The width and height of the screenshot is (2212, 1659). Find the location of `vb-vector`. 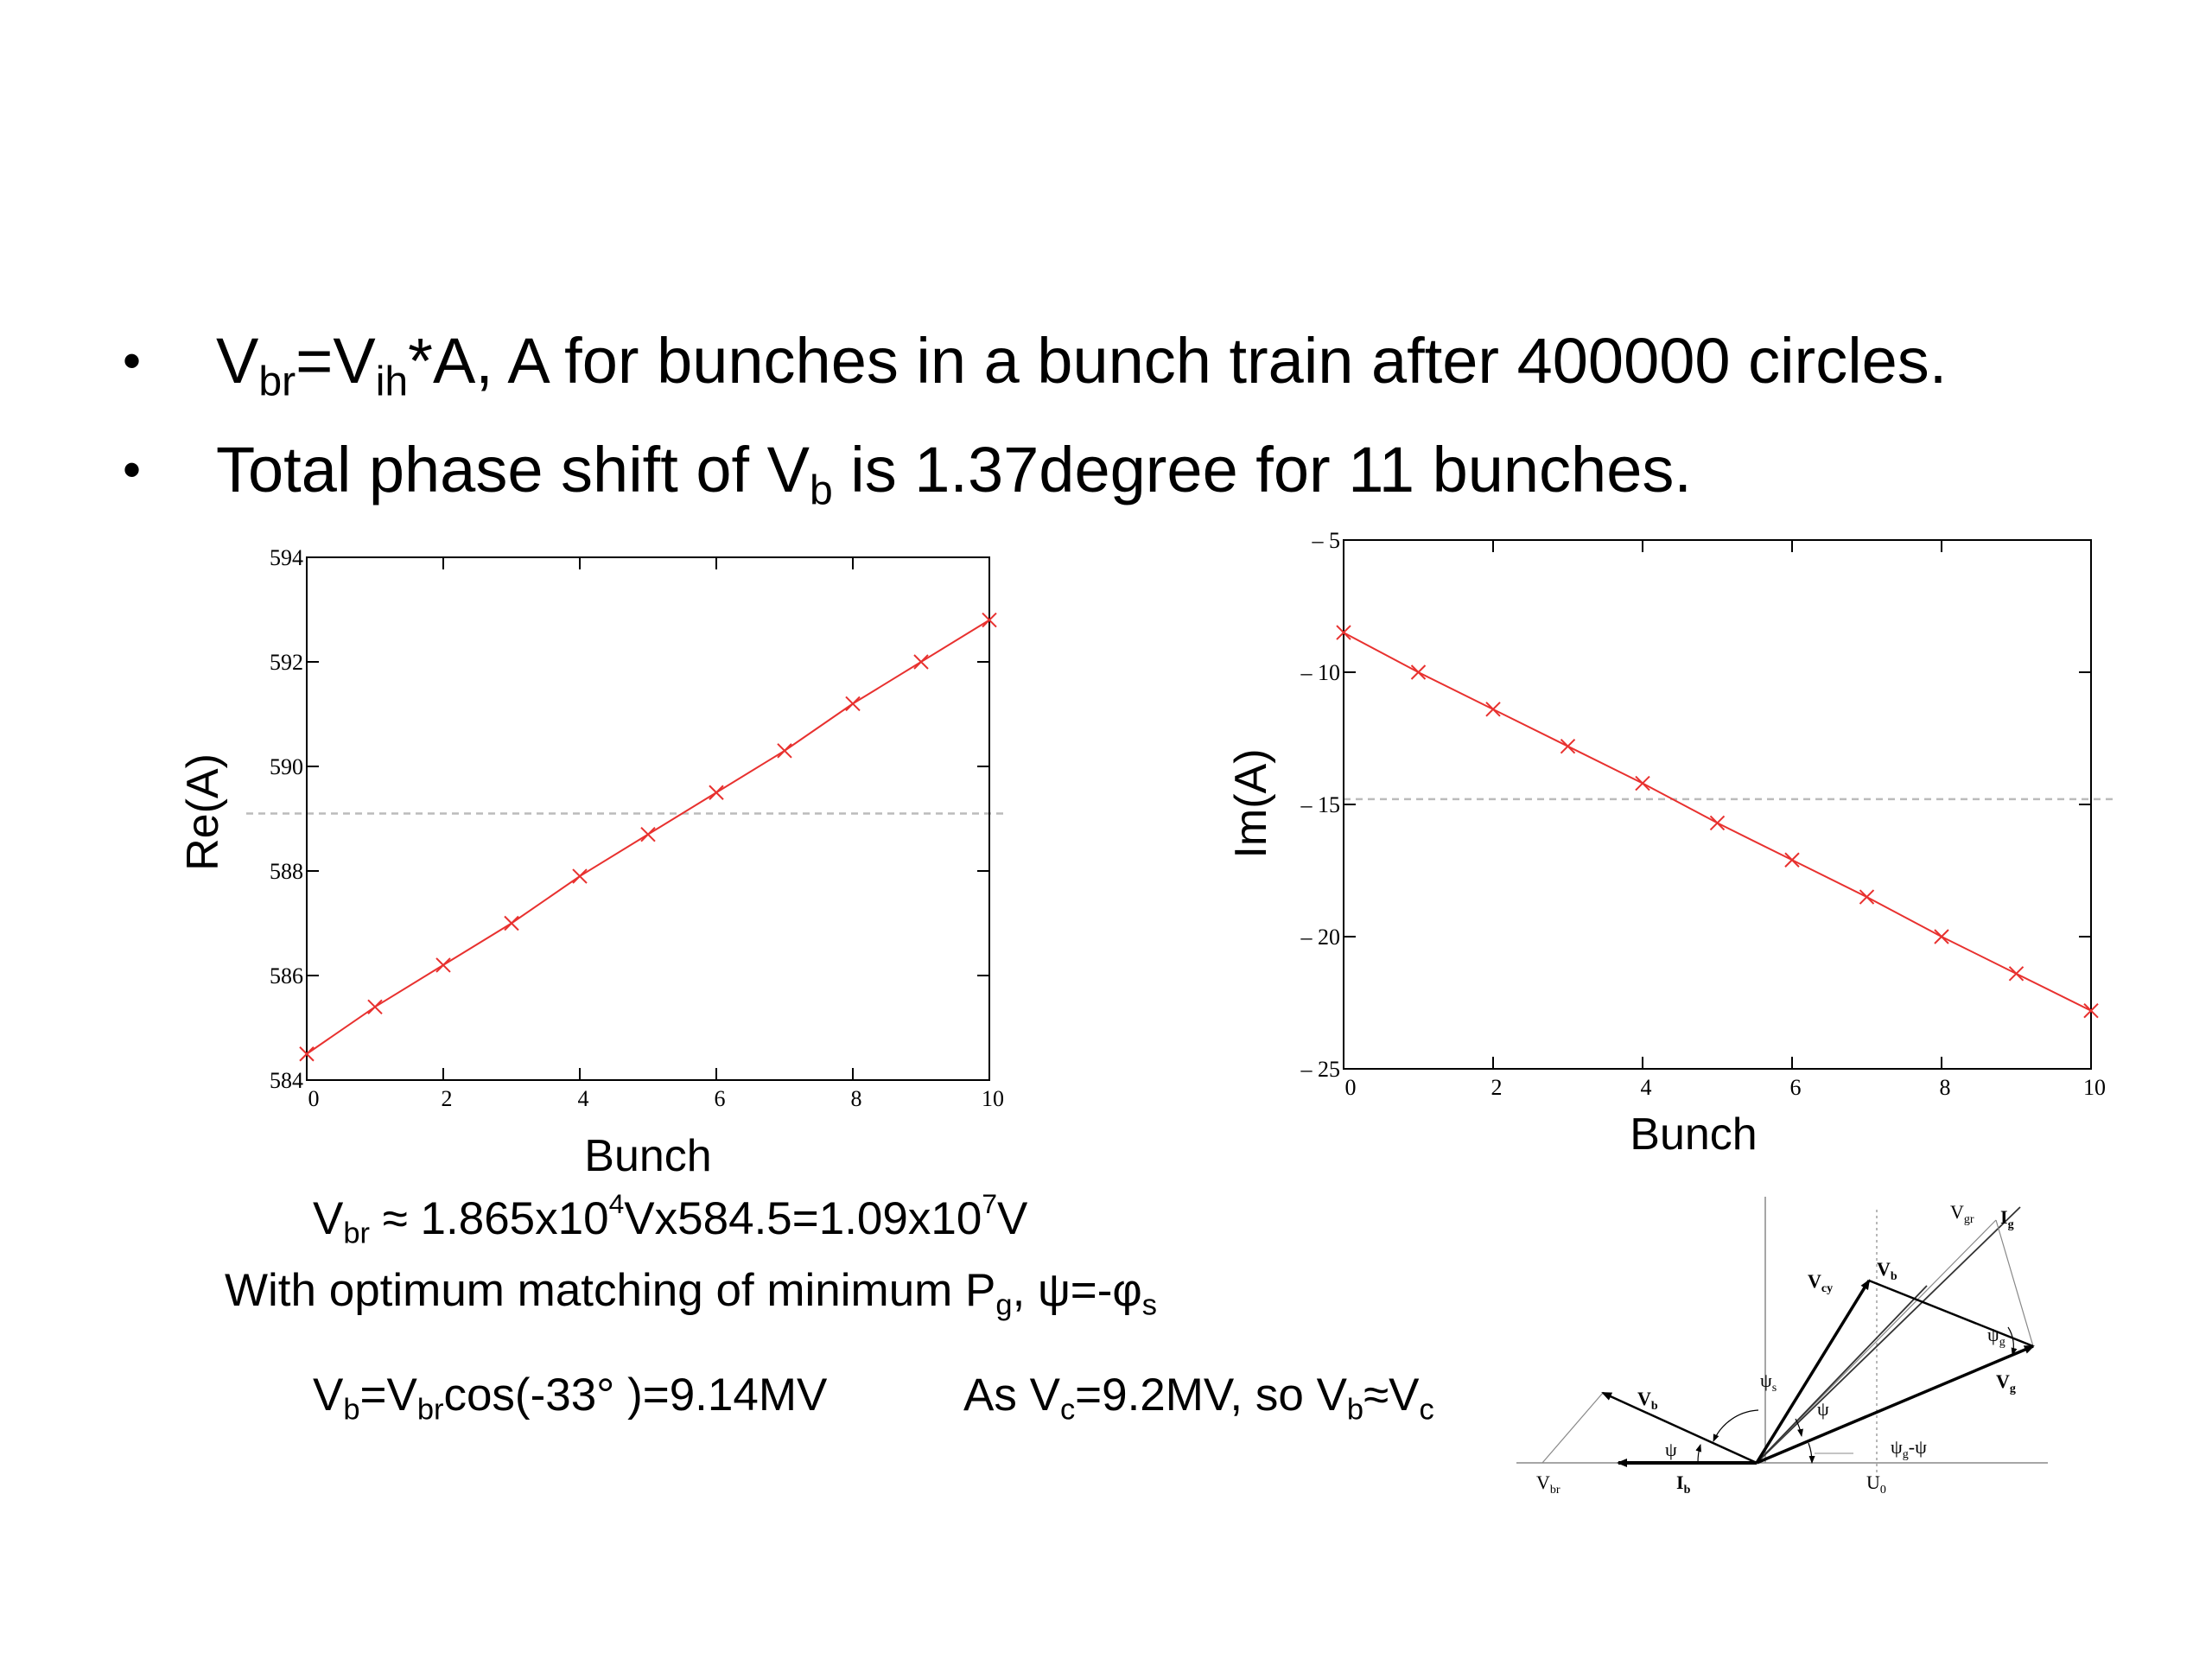

vb-vector is located at coordinates (1813, 1371).